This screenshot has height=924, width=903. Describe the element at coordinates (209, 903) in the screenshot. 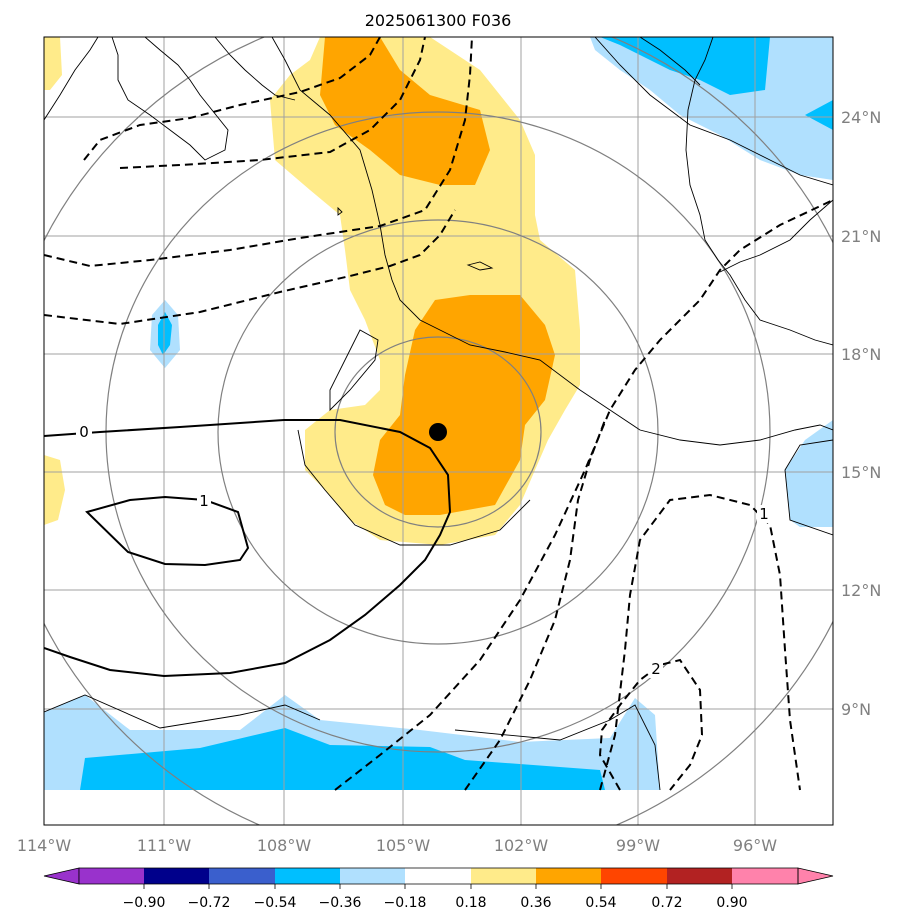

I see `colorbar-tick-label: −0.72` at that location.